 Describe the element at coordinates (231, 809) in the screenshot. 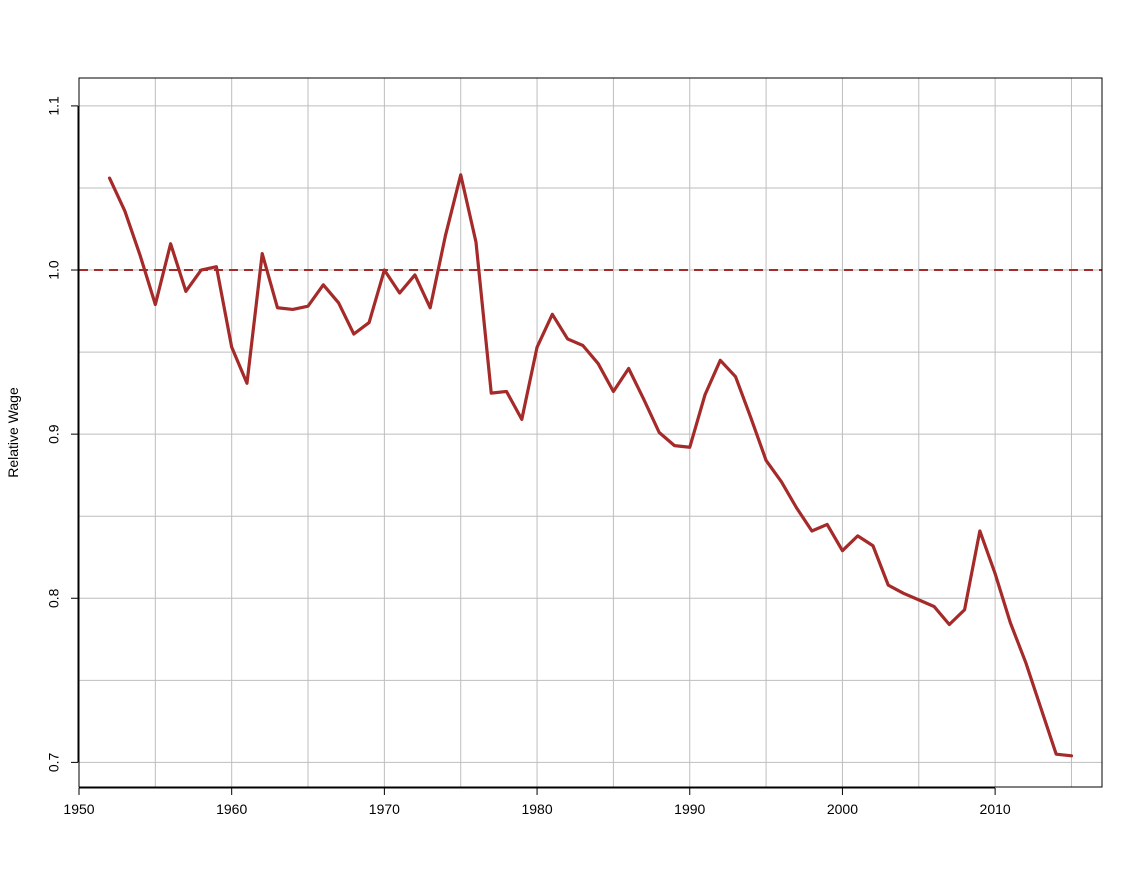

I see `x-tick-label: 1960` at that location.